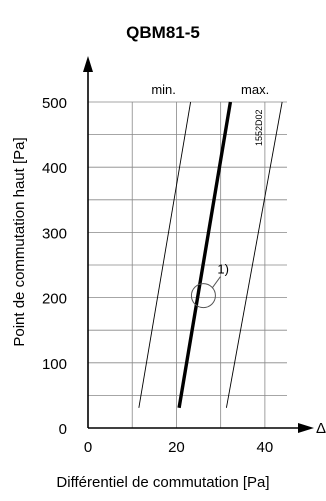 Image resolution: width=326 pixels, height=501 pixels. I want to click on x-tick-label: 20, so click(176, 447).